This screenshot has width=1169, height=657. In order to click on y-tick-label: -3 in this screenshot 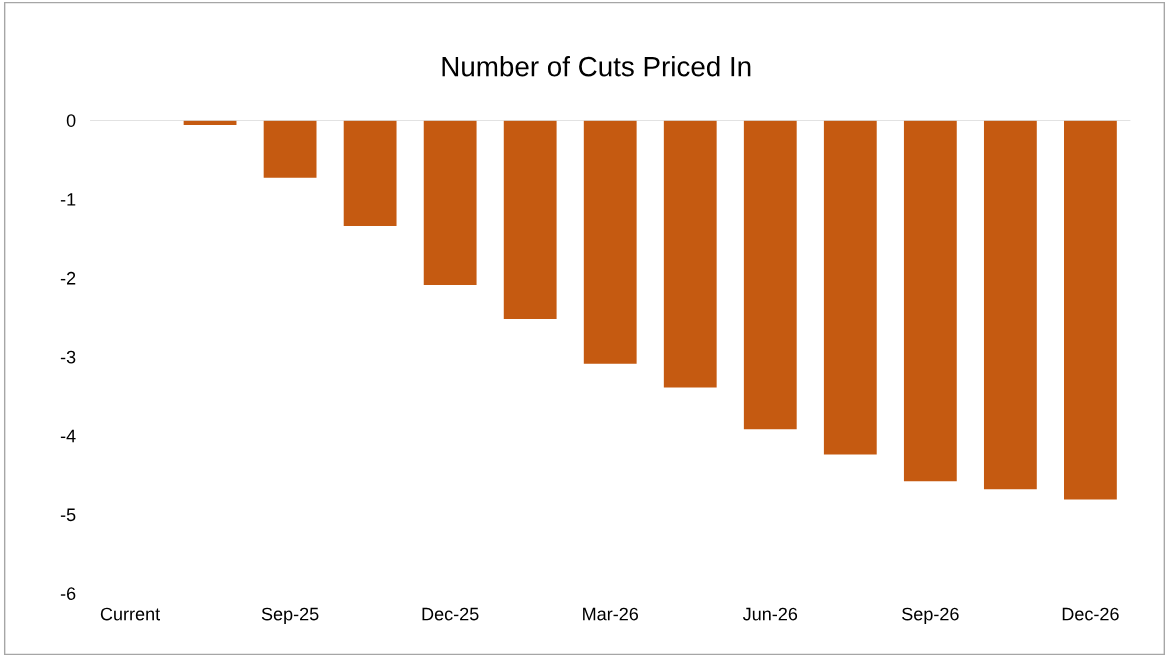, I will do `click(68, 357)`.